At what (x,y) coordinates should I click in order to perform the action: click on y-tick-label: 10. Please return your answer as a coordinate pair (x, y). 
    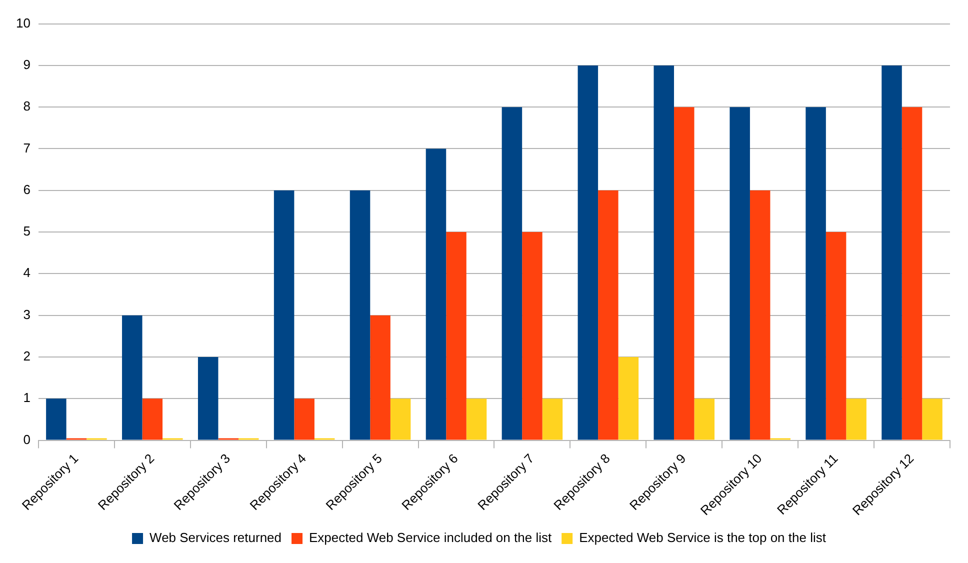
    Looking at the image, I should click on (23, 22).